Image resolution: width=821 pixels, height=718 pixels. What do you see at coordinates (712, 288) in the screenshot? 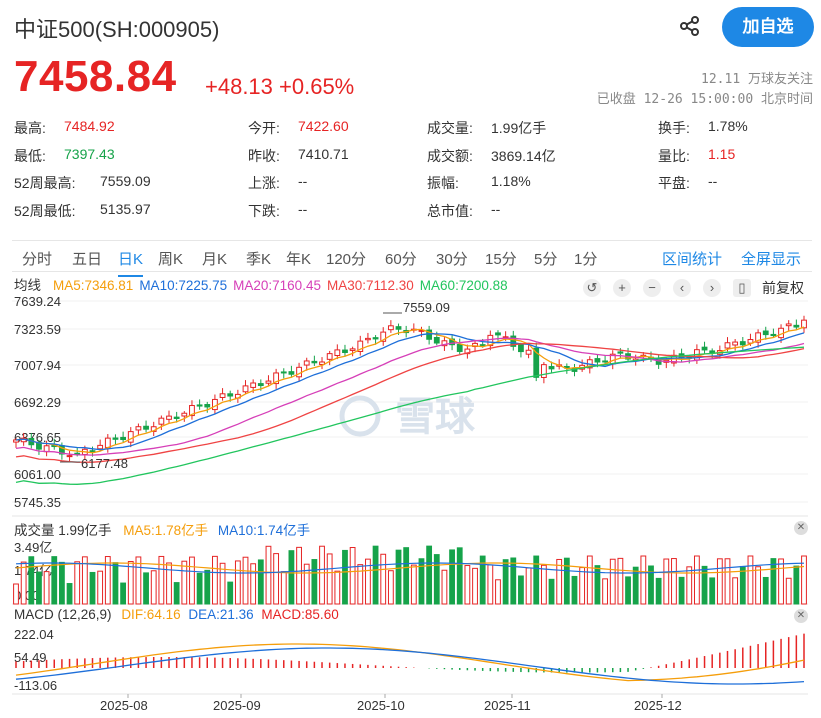
I see `scroll-right-icon: ›` at bounding box center [712, 288].